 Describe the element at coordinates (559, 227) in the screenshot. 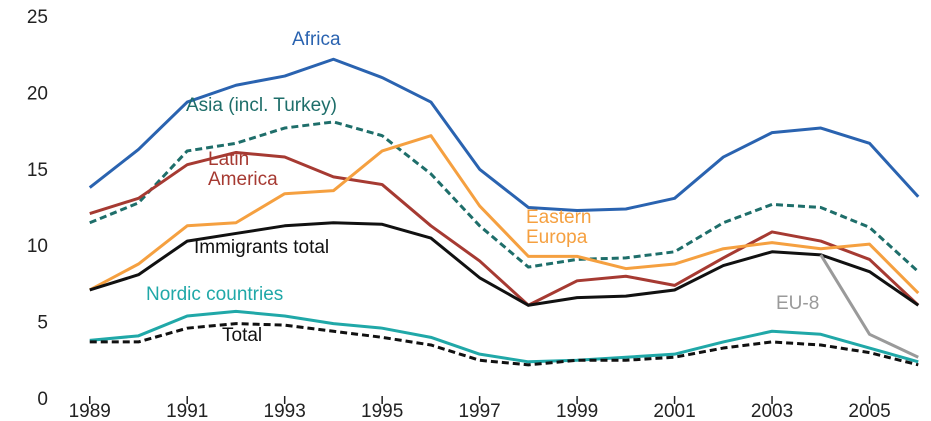

I see `series-label: Eastern Europa` at that location.